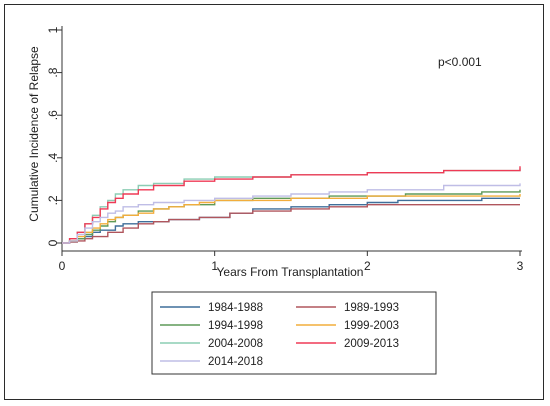 This screenshot has height=406, width=550. I want to click on y-tick-label: 1, so click(53, 29).